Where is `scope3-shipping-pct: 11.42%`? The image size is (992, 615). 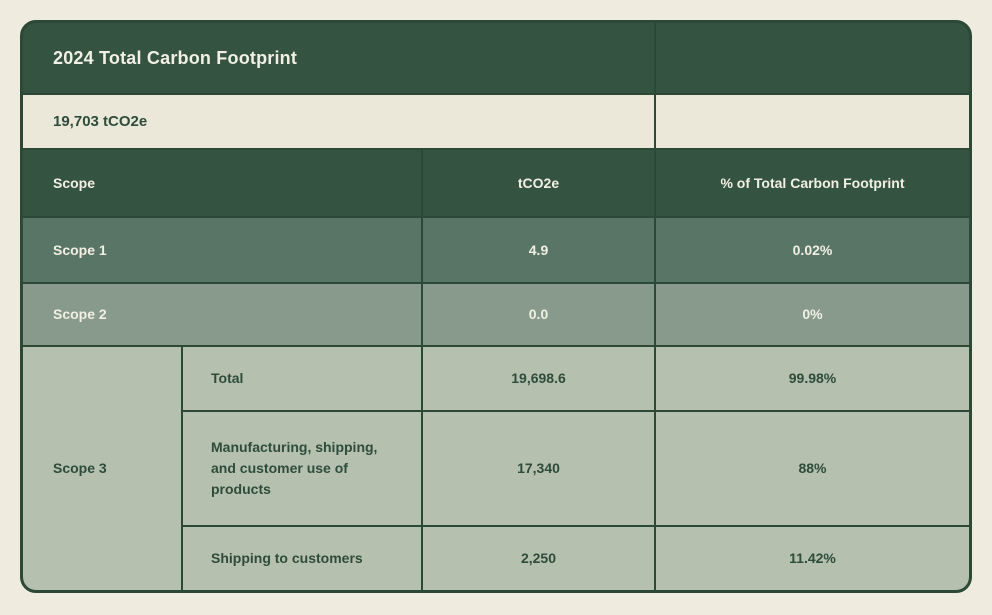
scope3-shipping-pct: 11.42% is located at coordinates (812, 558).